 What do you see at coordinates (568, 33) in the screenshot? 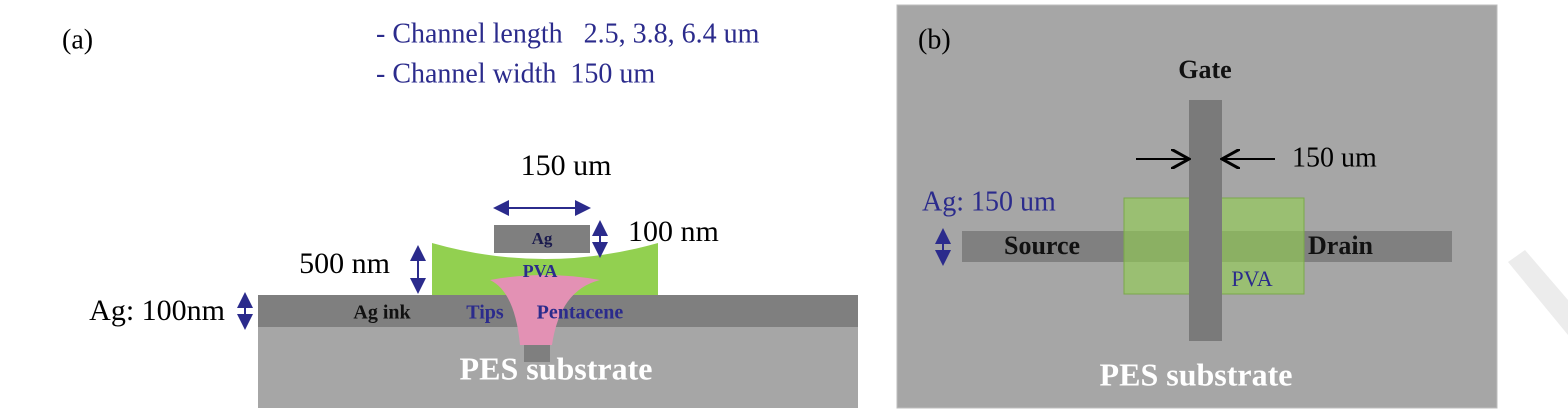
I see `note: - Channel length 2.5, 3.8, 6.4 um` at bounding box center [568, 33].